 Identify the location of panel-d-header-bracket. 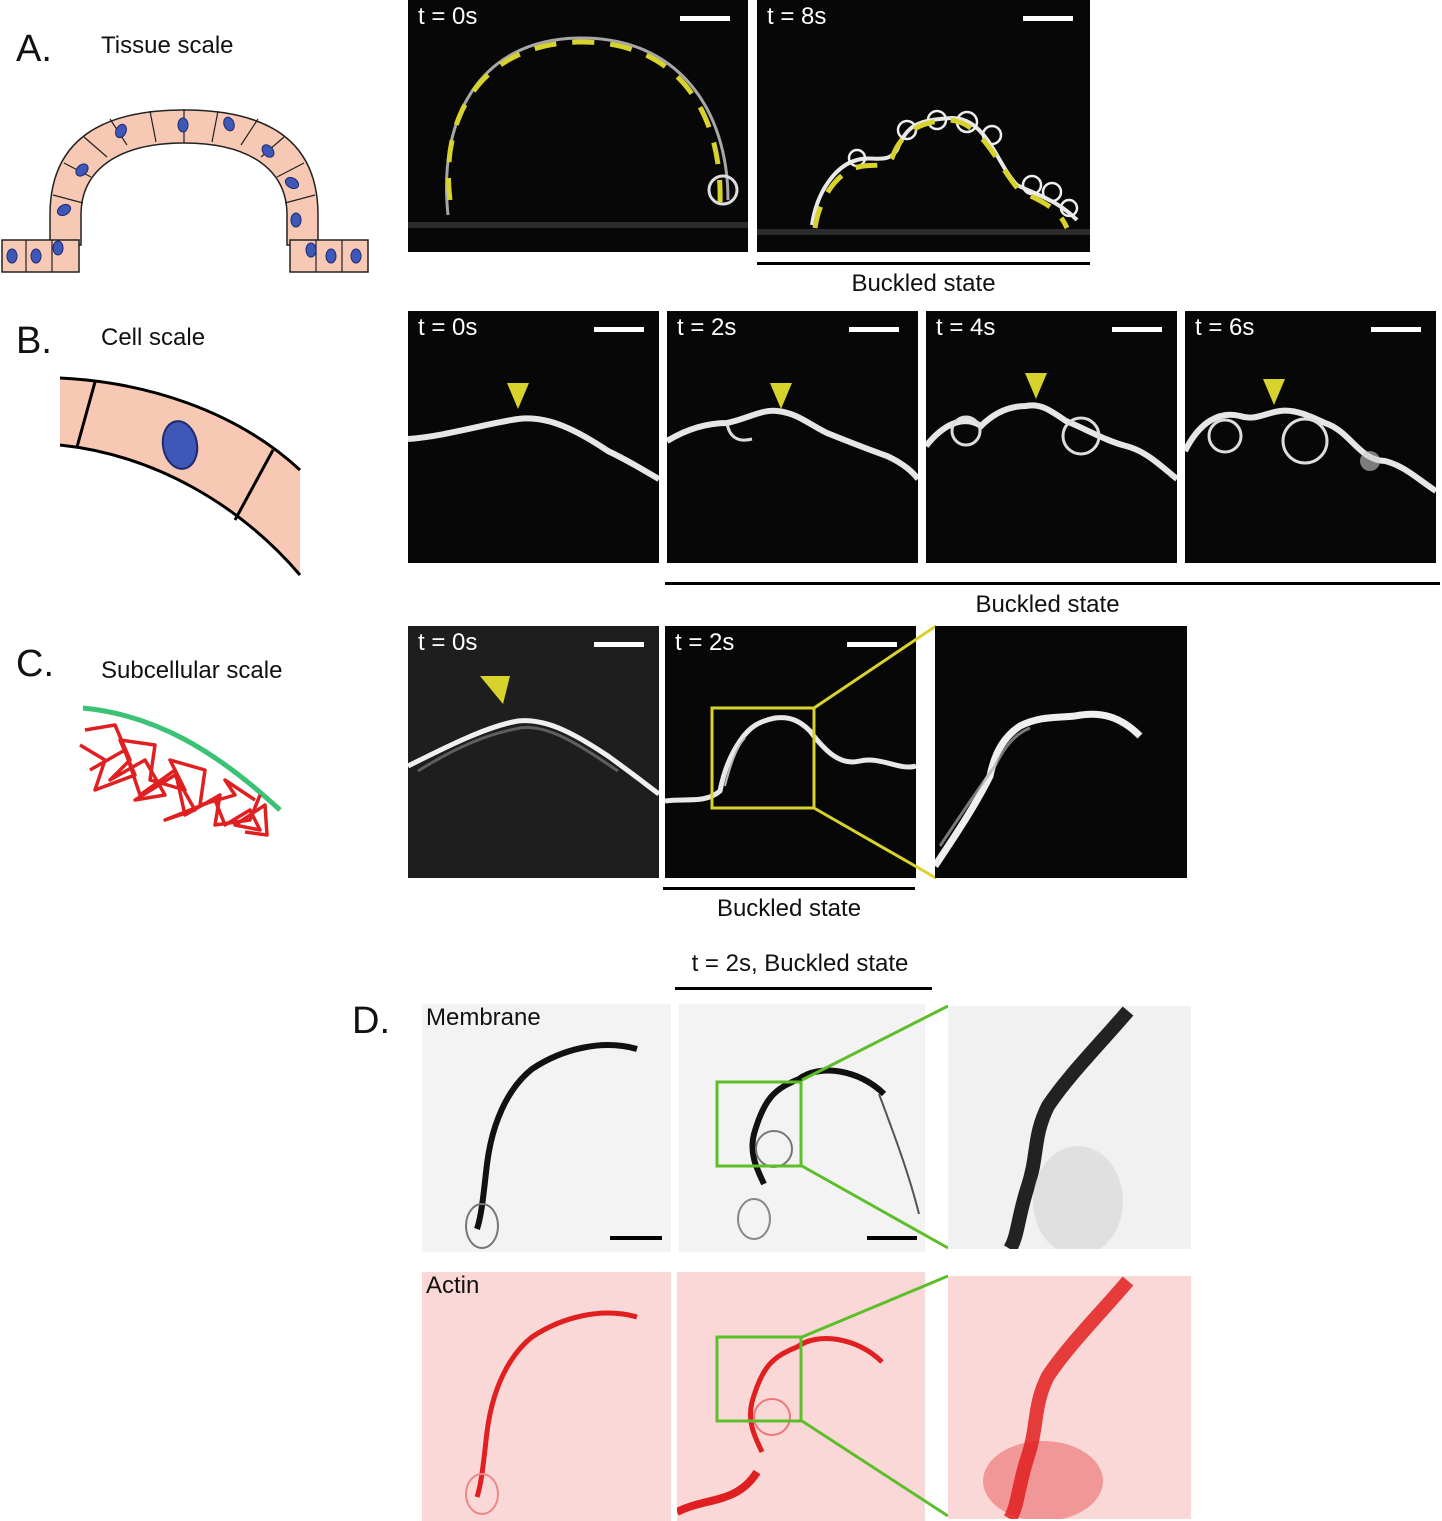
(803, 988).